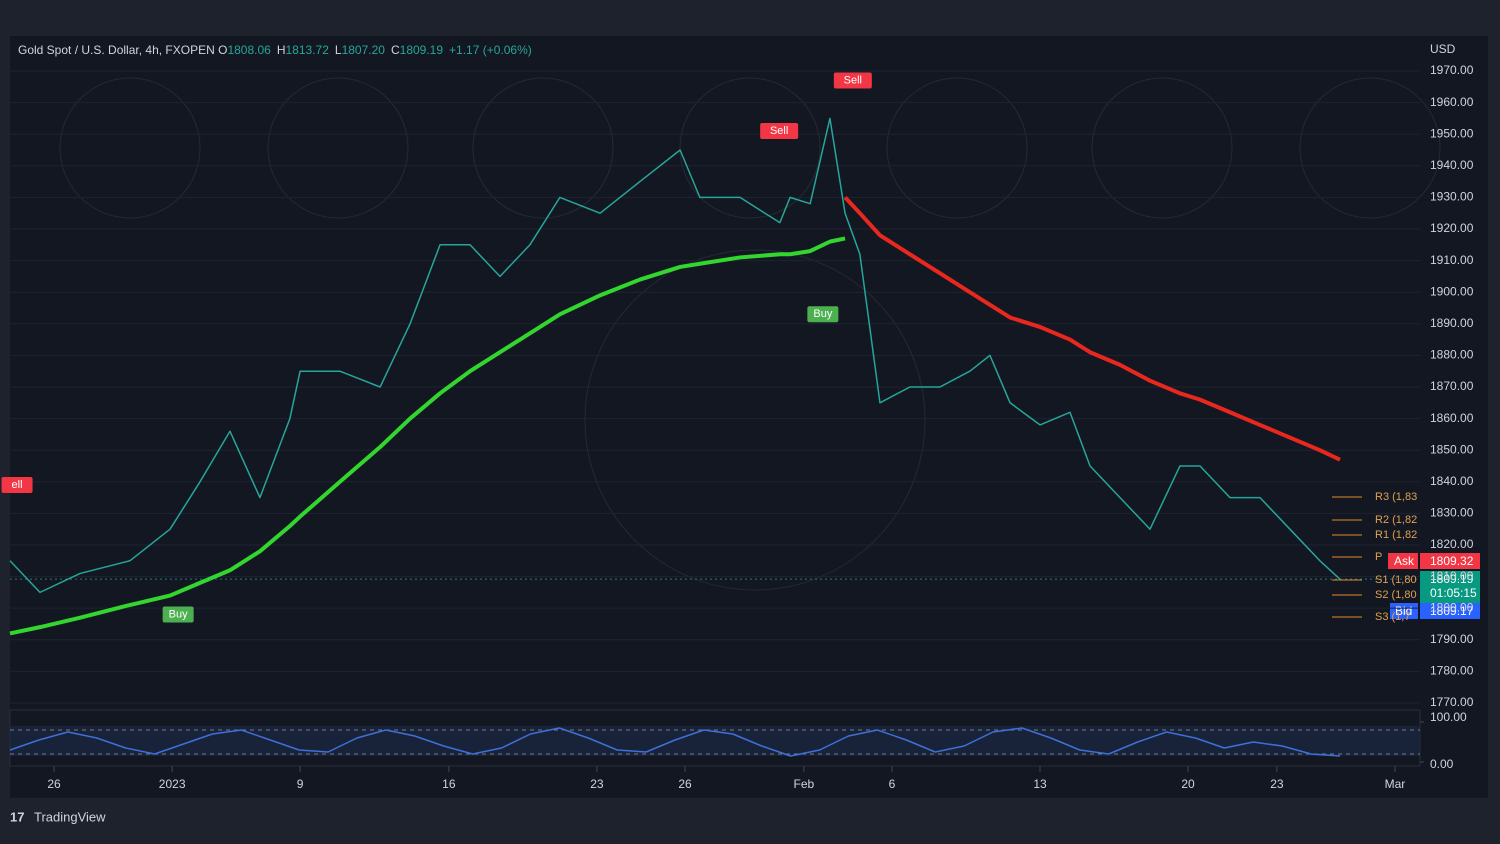 The height and width of the screenshot is (844, 1500). I want to click on y-tick-label: 1800.00, so click(1452, 607).